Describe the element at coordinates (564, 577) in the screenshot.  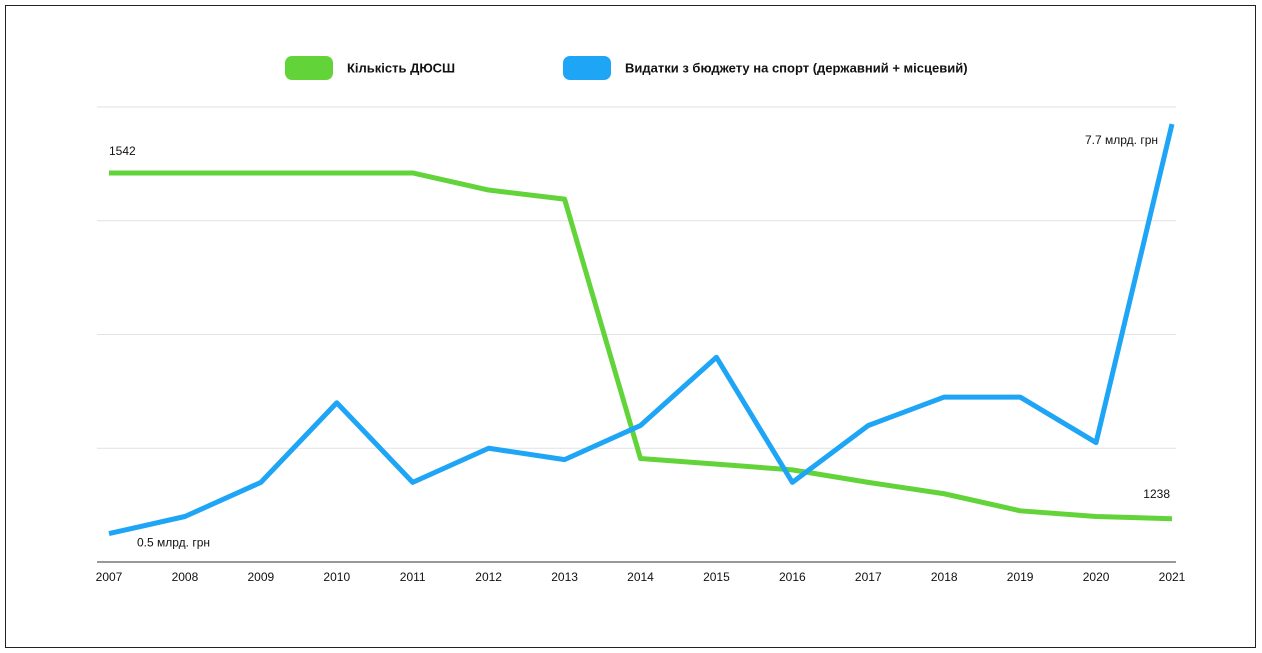
I see `x-tick-label: 2013` at that location.